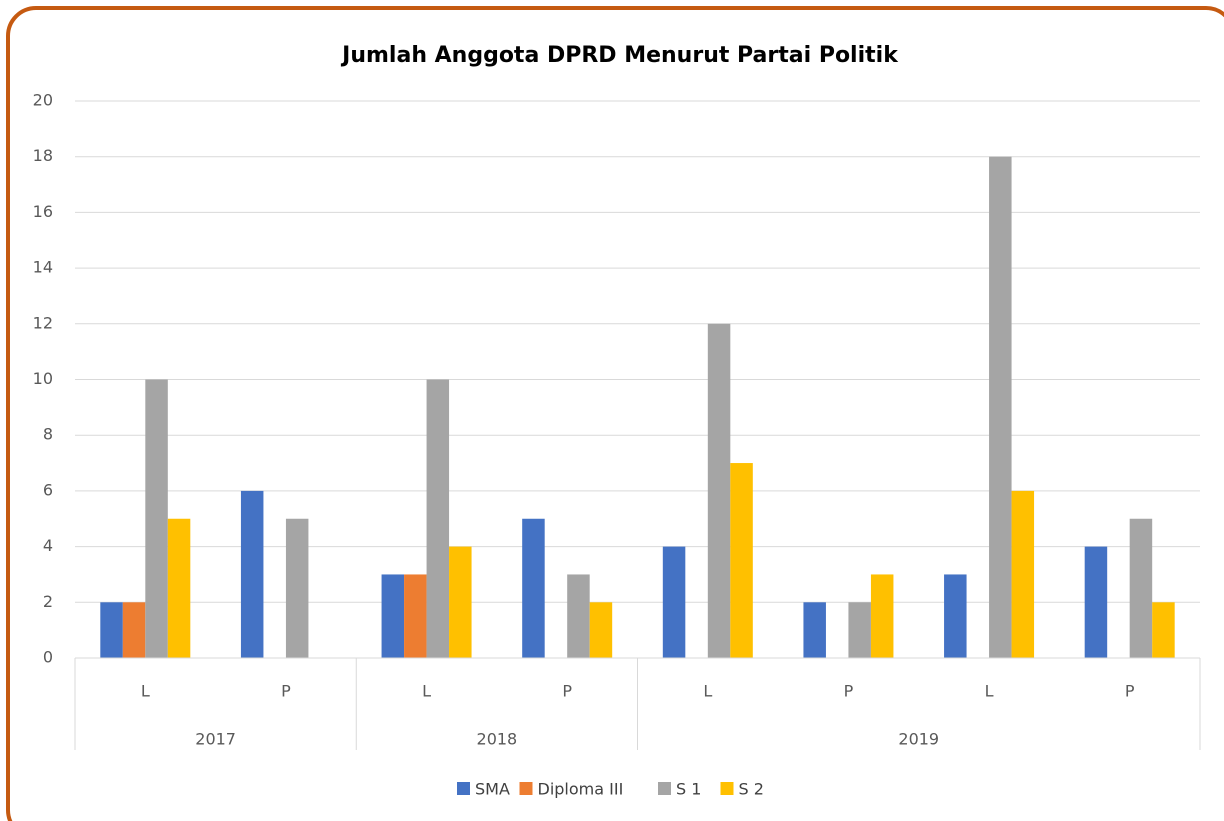 This screenshot has width=1224, height=821. Describe the element at coordinates (497, 739) in the screenshot. I see `group-label: 2018` at that location.